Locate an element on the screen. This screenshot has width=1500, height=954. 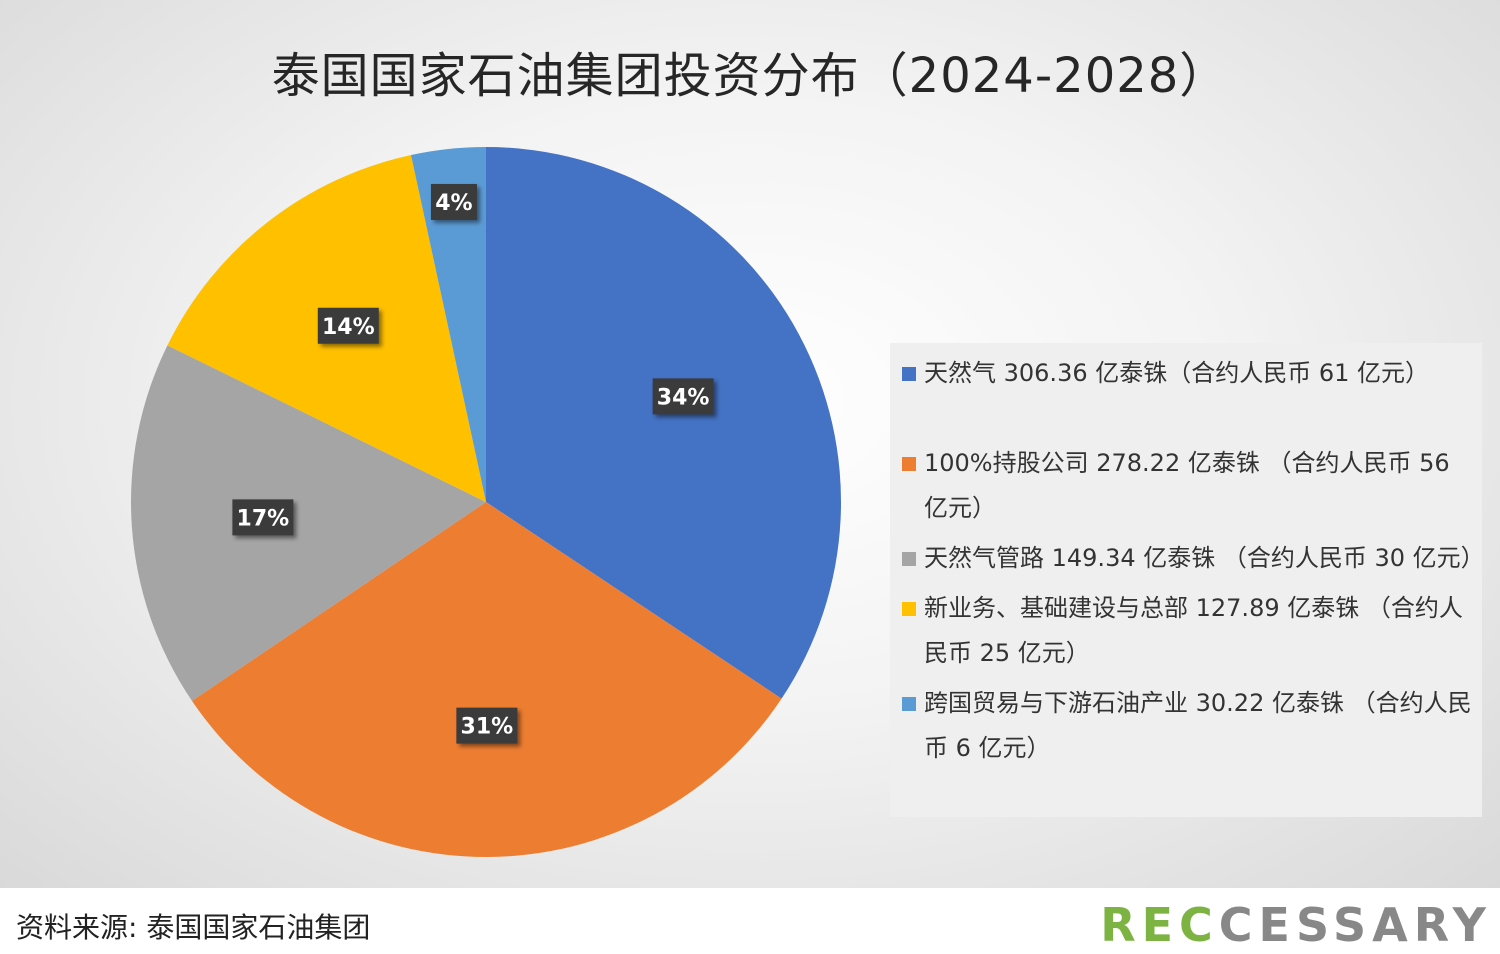
data-label-text: 17% is located at coordinates (263, 518).